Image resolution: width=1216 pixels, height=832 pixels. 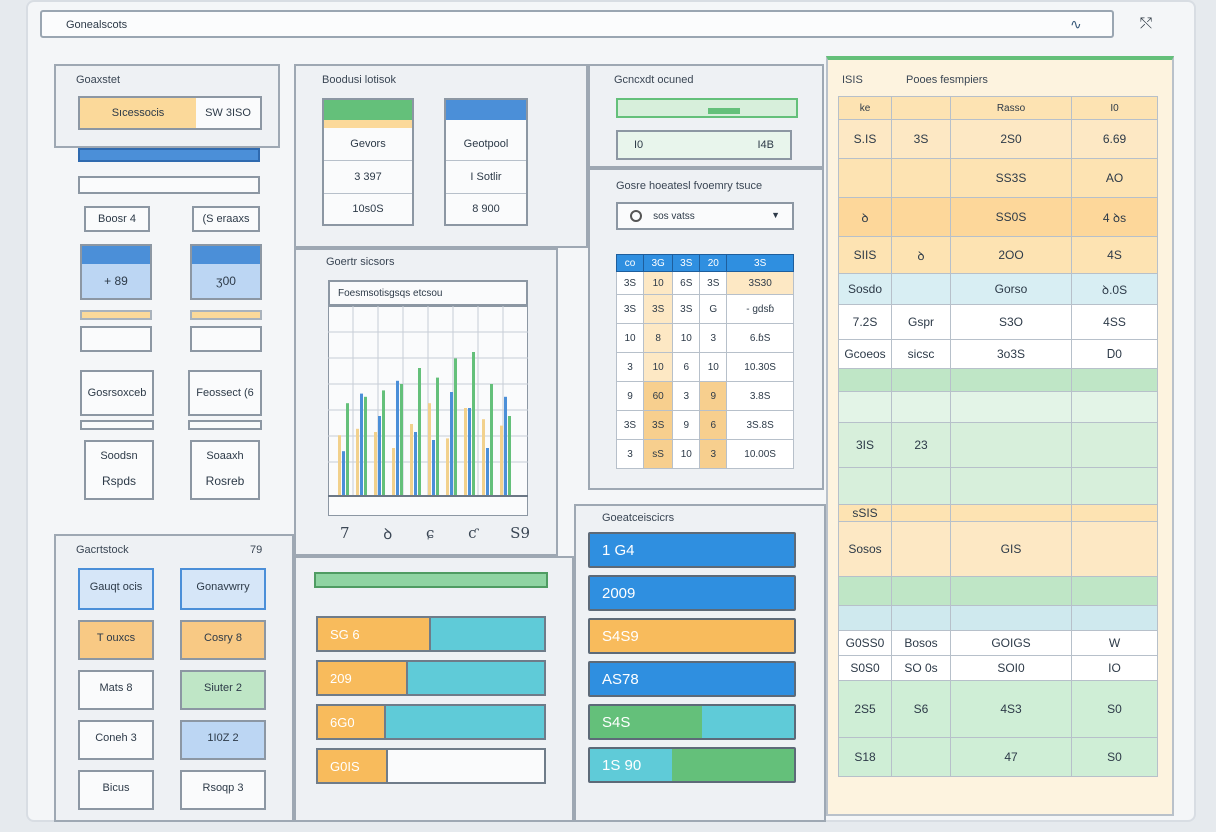 I want to click on table-row: Sosdo Gorso ꝺ.0S, so click(x=998, y=289).